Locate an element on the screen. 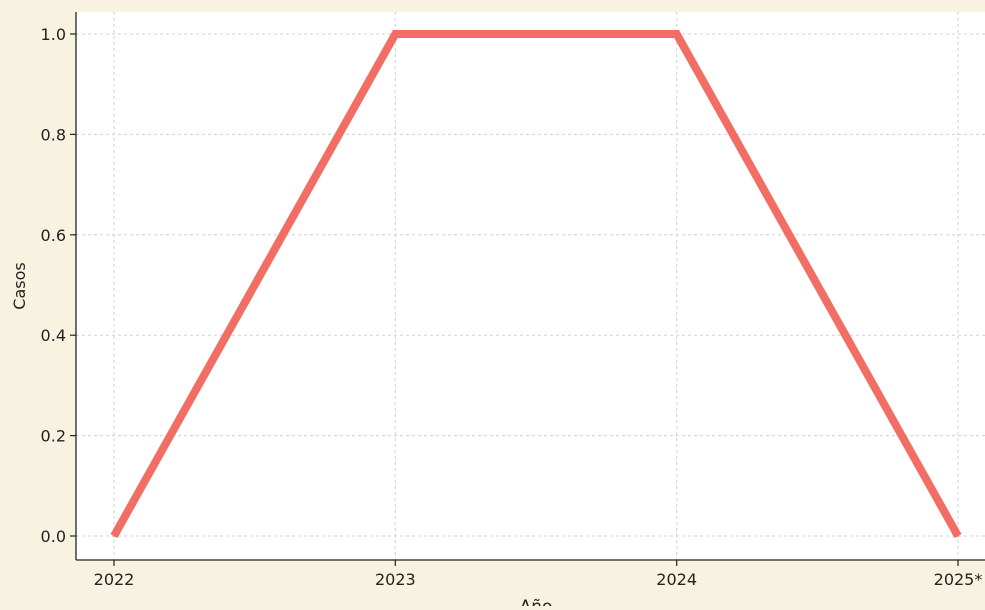 The width and height of the screenshot is (985, 610). x-tick-label: 2025* is located at coordinates (958, 579).